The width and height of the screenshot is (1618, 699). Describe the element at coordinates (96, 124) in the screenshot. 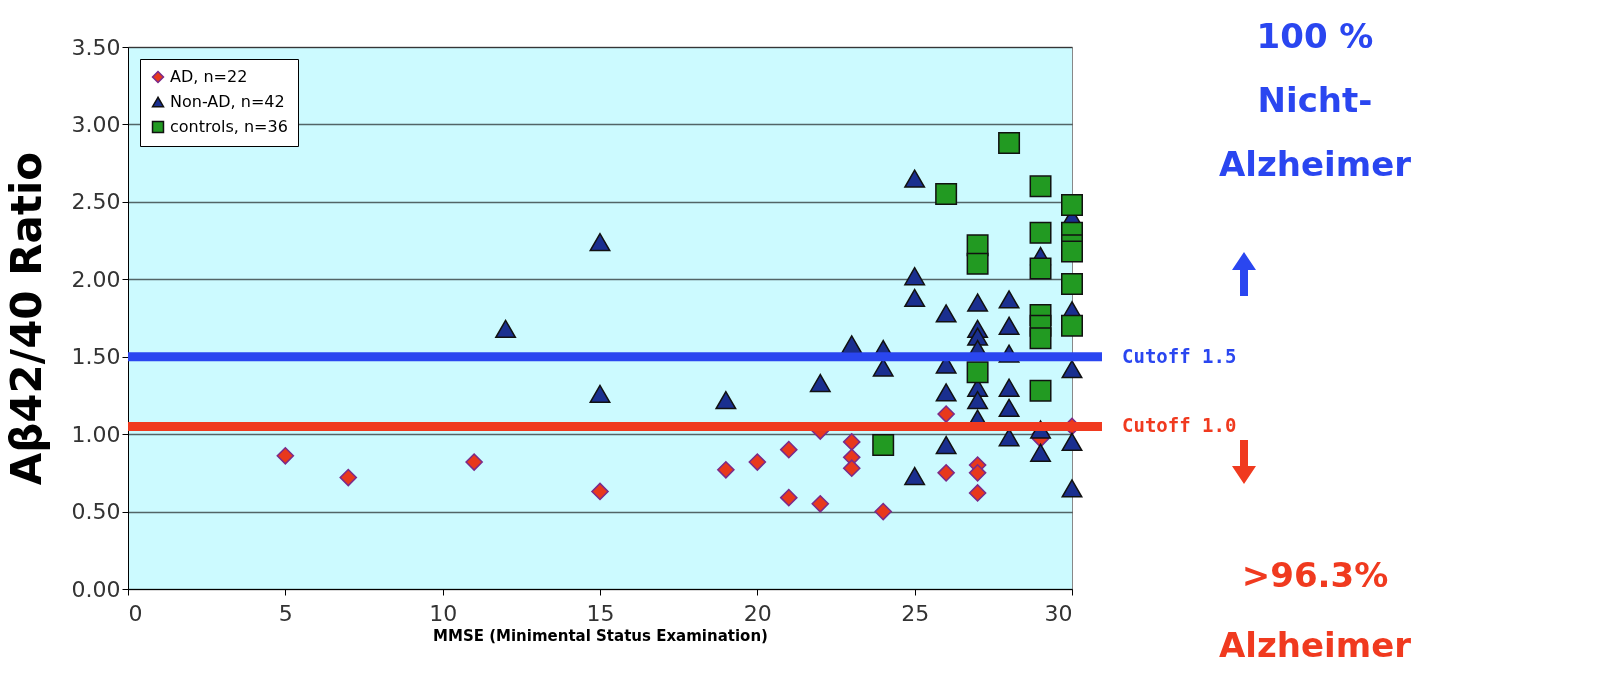

I see `y-tick-label: 3.00` at that location.